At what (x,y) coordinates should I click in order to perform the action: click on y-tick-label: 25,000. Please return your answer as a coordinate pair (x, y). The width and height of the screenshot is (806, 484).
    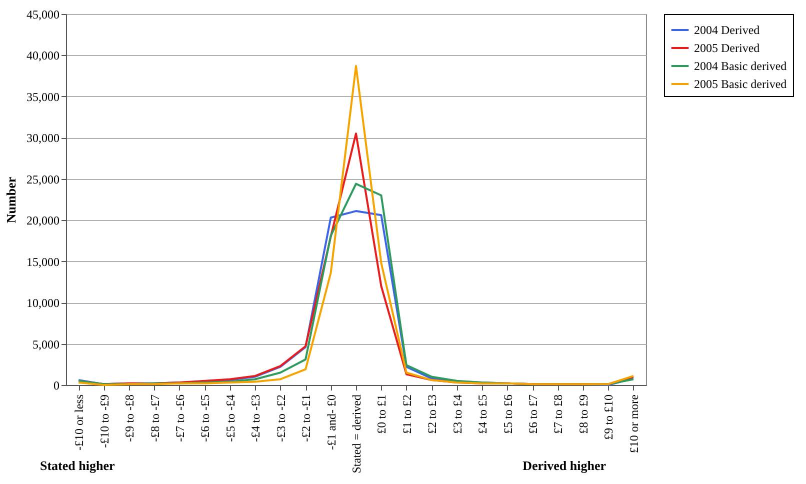
    Looking at the image, I should click on (43, 179).